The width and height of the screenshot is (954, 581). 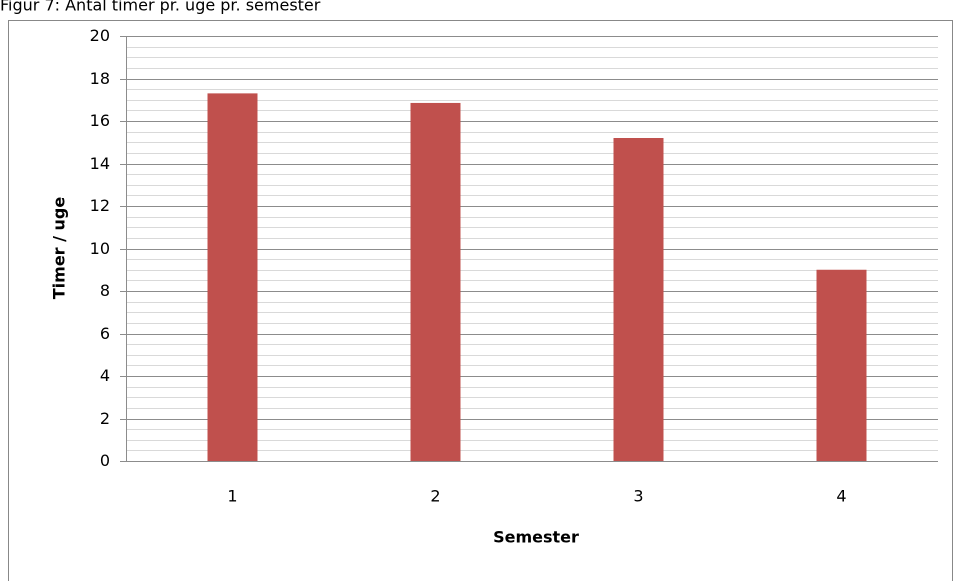 What do you see at coordinates (100, 35) in the screenshot?
I see `y-tick-label: 20` at bounding box center [100, 35].